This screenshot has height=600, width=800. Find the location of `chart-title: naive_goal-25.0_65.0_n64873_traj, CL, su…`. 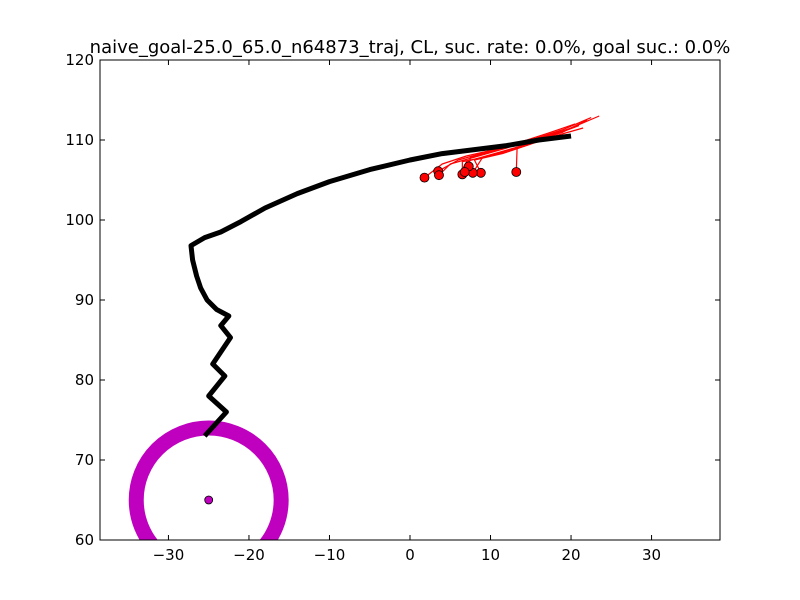

chart-title: naive_goal-25.0_65.0_n64873_traj, CL, su… is located at coordinates (410, 47).